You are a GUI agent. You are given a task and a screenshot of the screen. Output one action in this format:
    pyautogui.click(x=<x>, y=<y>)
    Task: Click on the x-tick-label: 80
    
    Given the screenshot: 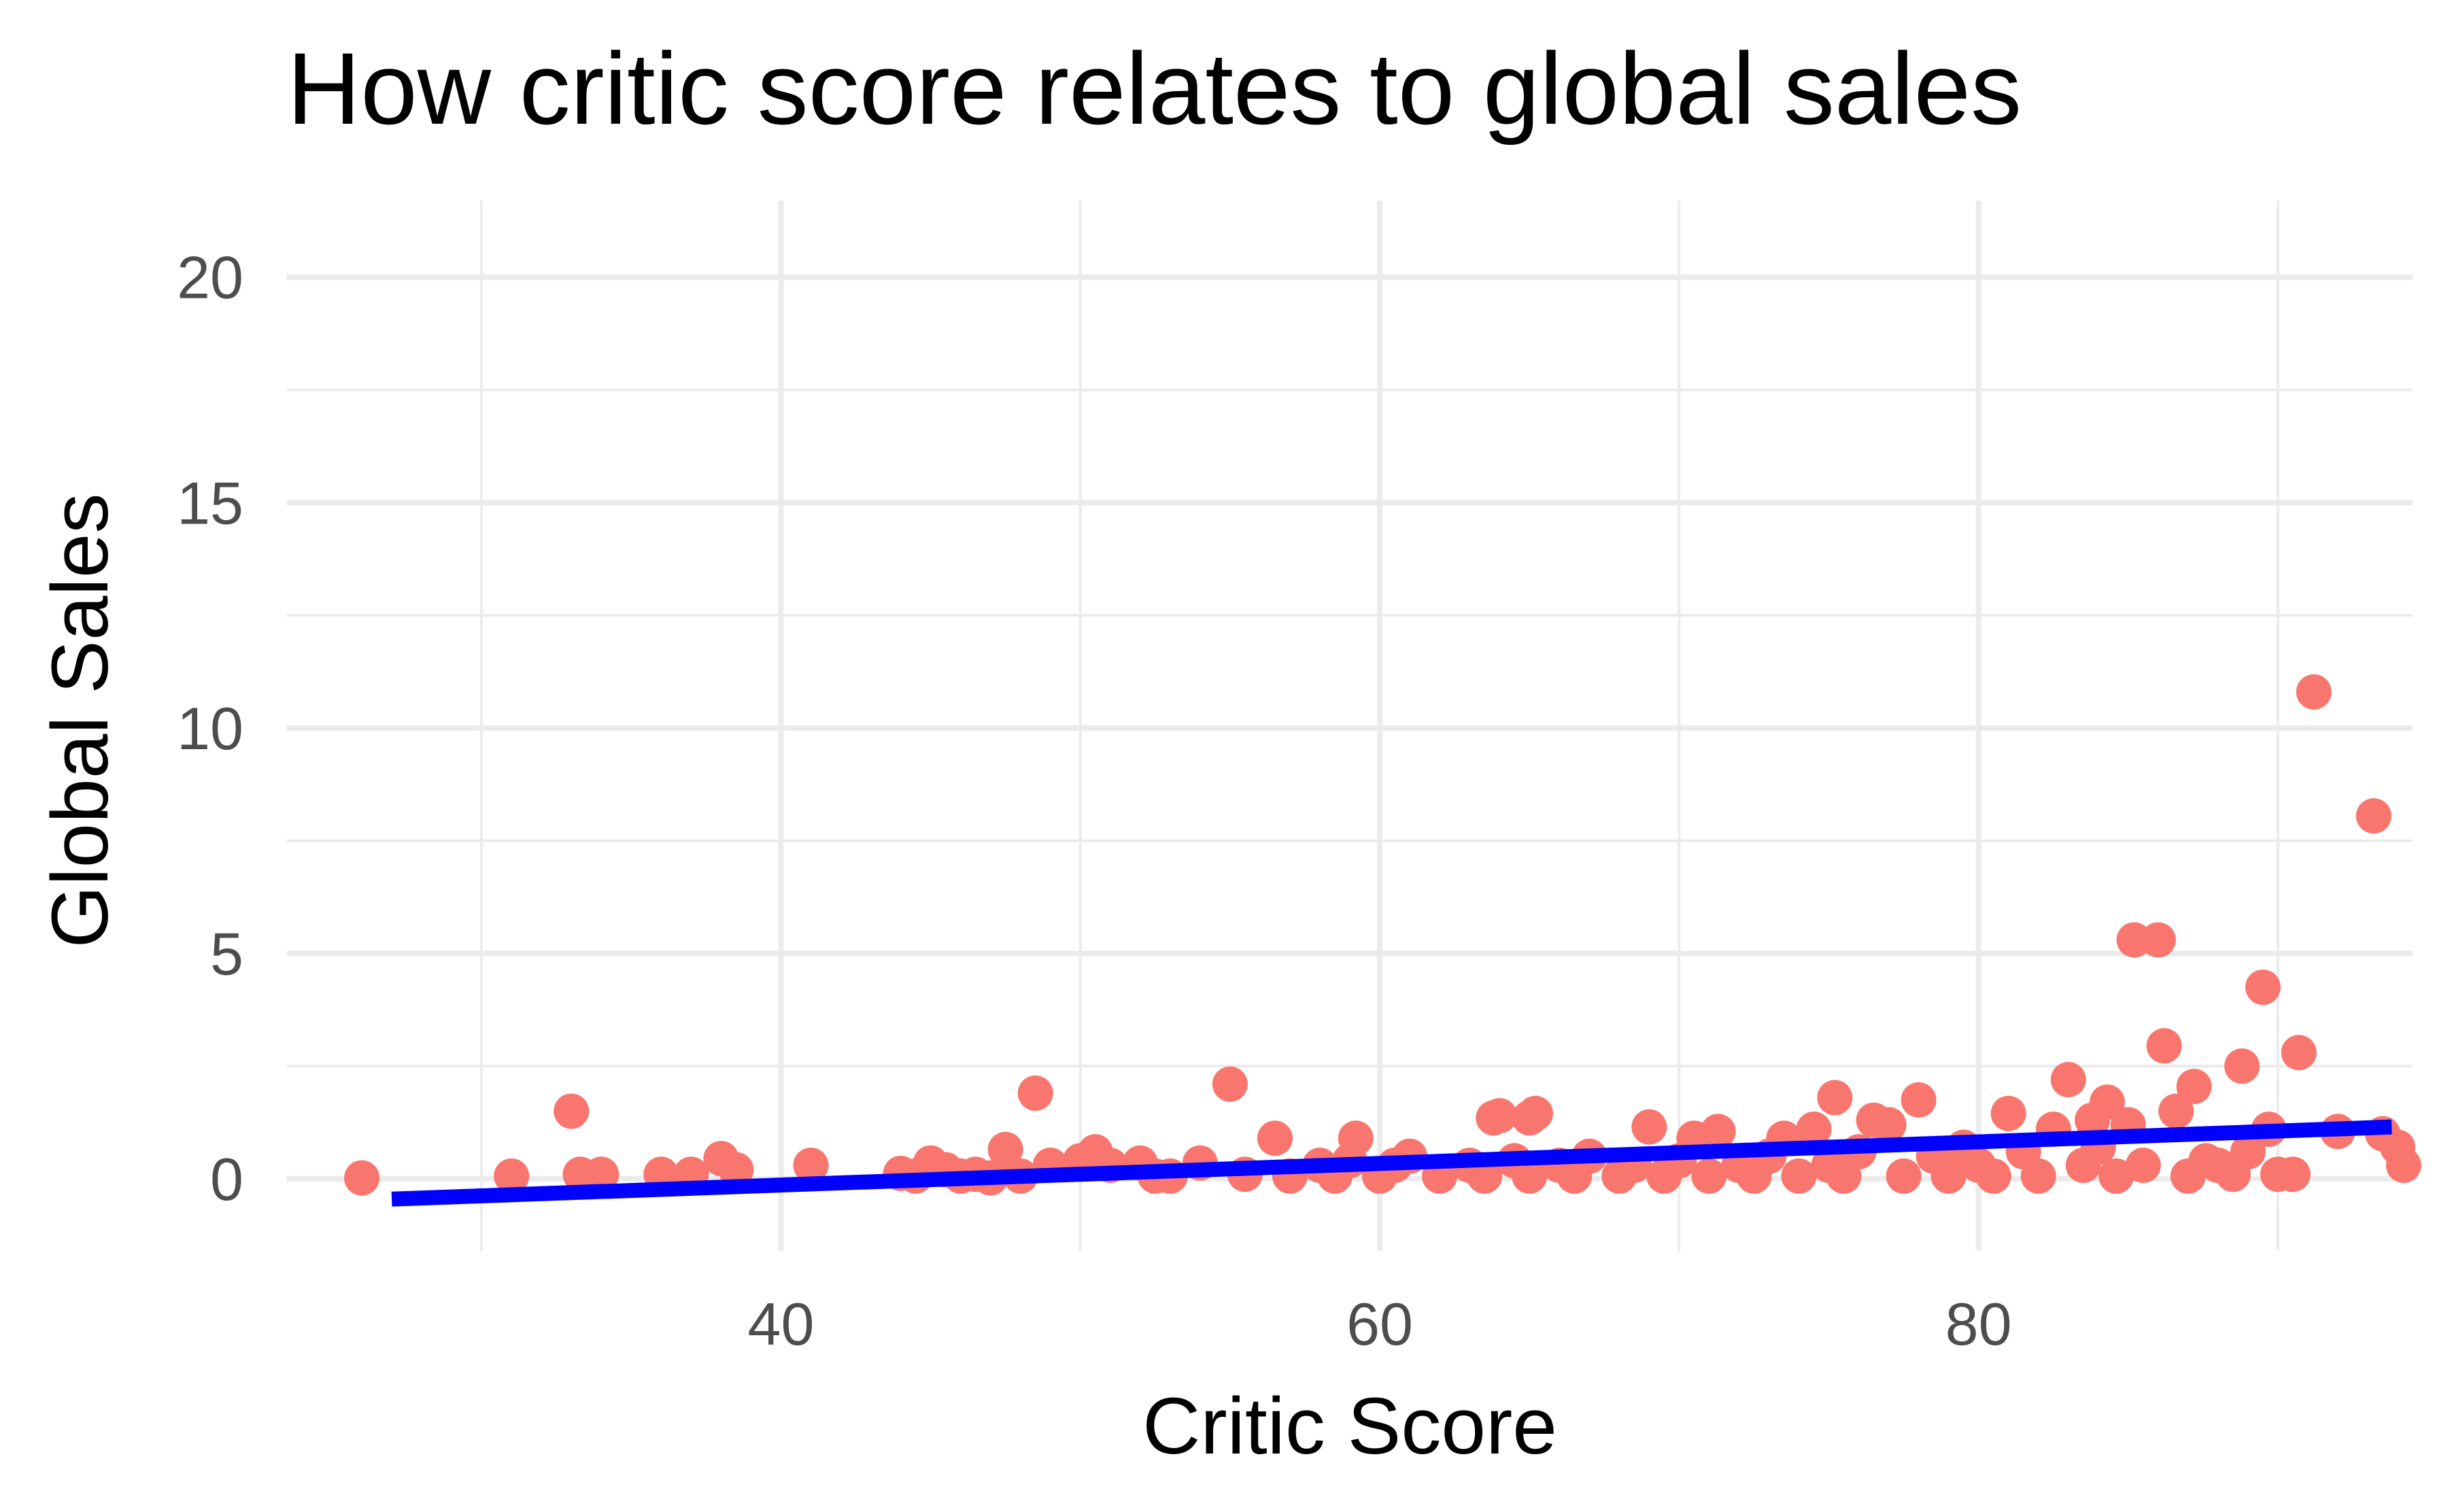 What is the action you would take?
    pyautogui.click(x=1979, y=1324)
    